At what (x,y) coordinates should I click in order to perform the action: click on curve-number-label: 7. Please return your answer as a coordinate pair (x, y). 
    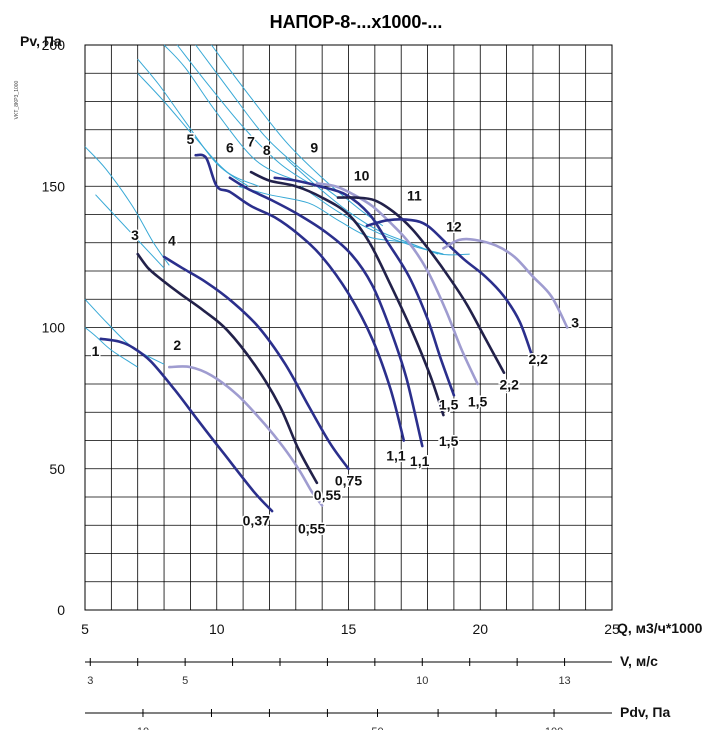
    Looking at the image, I should click on (251, 142).